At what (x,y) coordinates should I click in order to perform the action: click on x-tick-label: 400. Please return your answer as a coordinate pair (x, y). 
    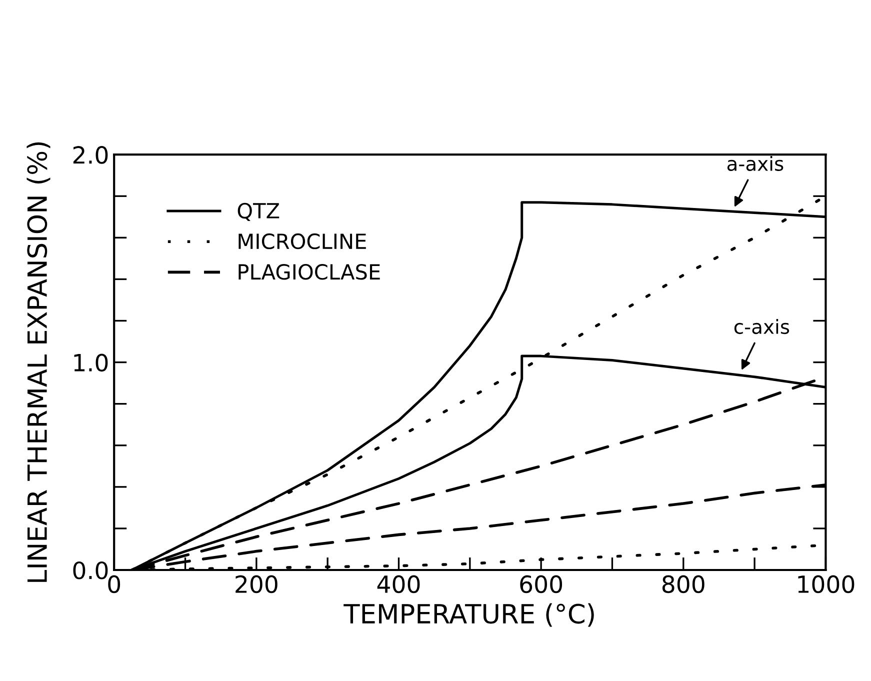
    Looking at the image, I should click on (398, 584).